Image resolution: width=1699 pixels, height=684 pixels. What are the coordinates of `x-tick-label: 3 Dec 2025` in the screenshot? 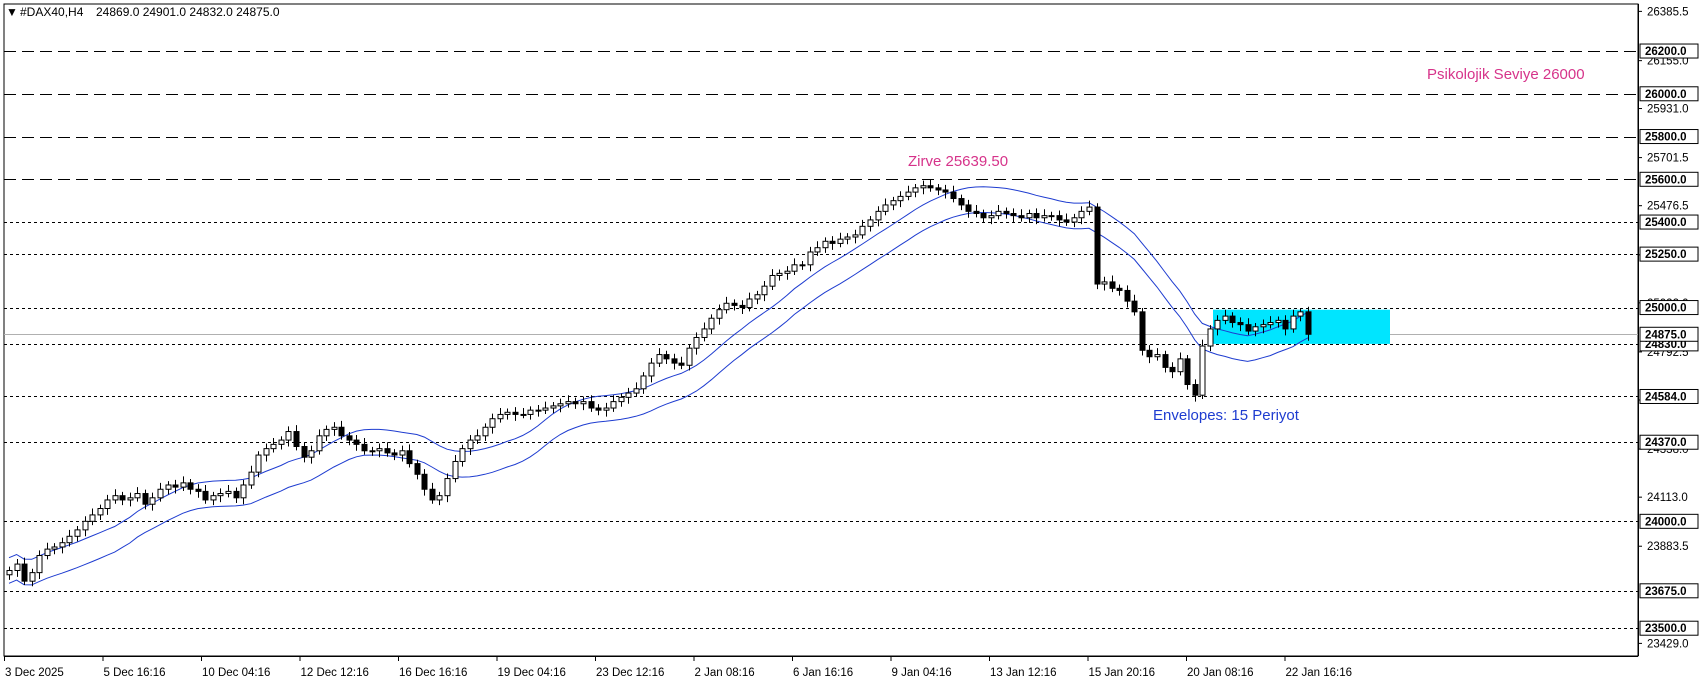 It's located at (34, 673).